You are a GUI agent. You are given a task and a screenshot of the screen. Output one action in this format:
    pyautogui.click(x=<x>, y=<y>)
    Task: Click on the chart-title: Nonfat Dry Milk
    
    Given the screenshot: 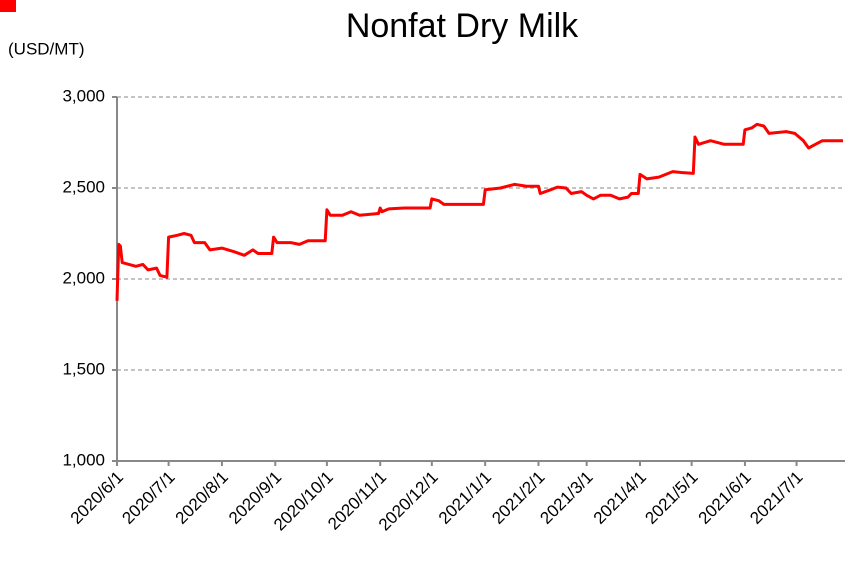 What is the action you would take?
    pyautogui.click(x=462, y=26)
    